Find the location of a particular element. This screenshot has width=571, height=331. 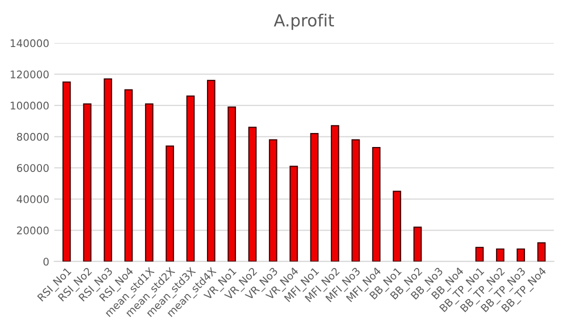

chart-title: A.profit is located at coordinates (304, 22).